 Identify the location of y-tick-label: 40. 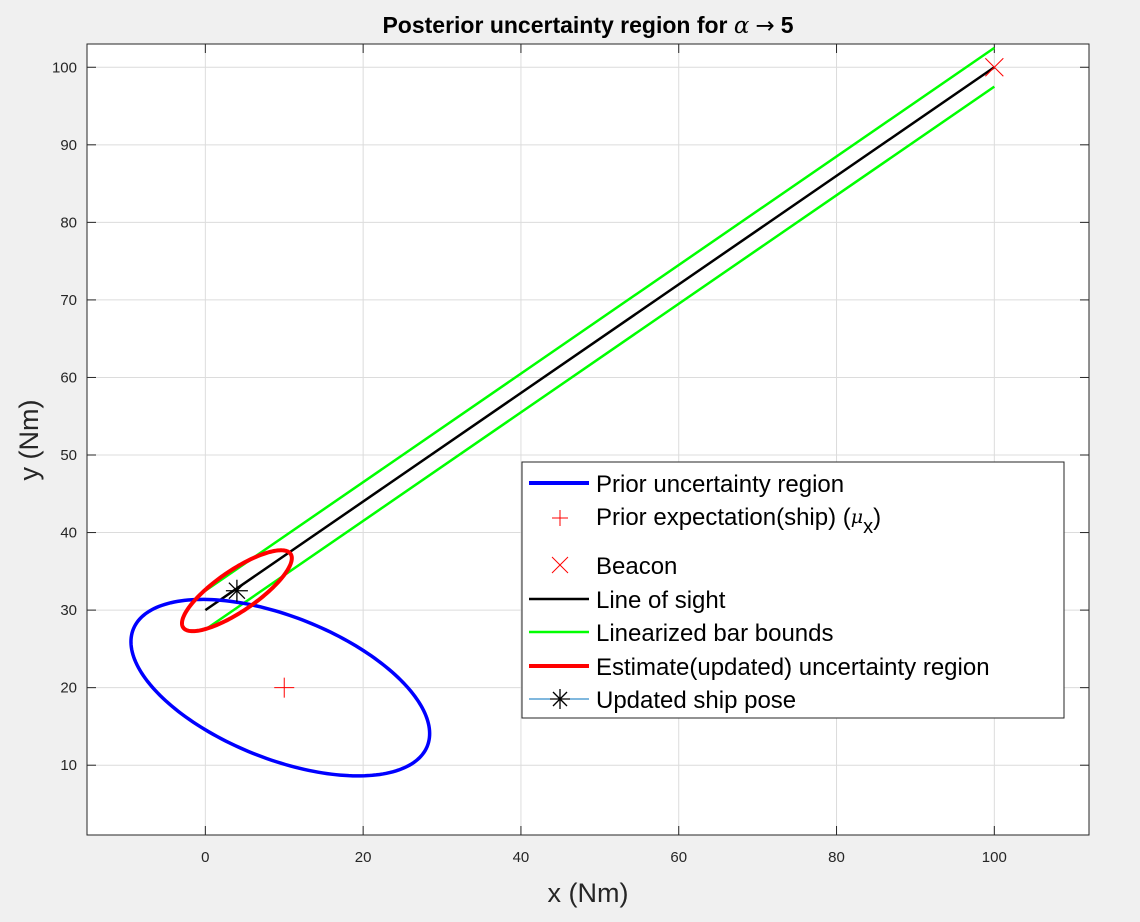
(68, 533).